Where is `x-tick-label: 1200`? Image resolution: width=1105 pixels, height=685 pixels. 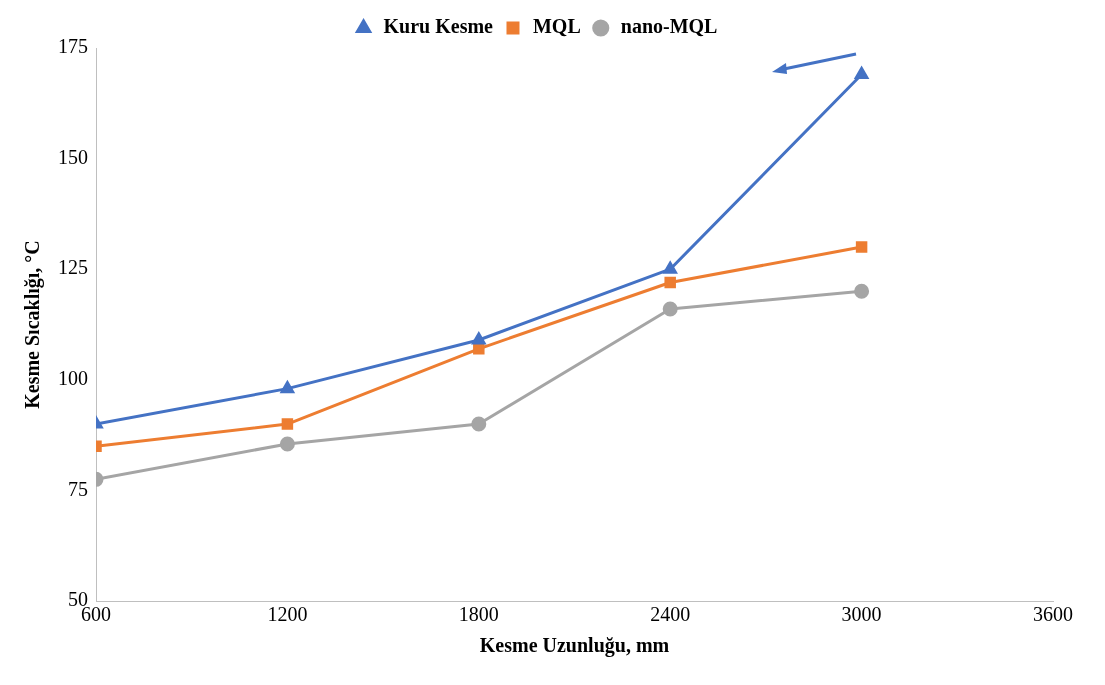 x-tick-label: 1200 is located at coordinates (287, 614).